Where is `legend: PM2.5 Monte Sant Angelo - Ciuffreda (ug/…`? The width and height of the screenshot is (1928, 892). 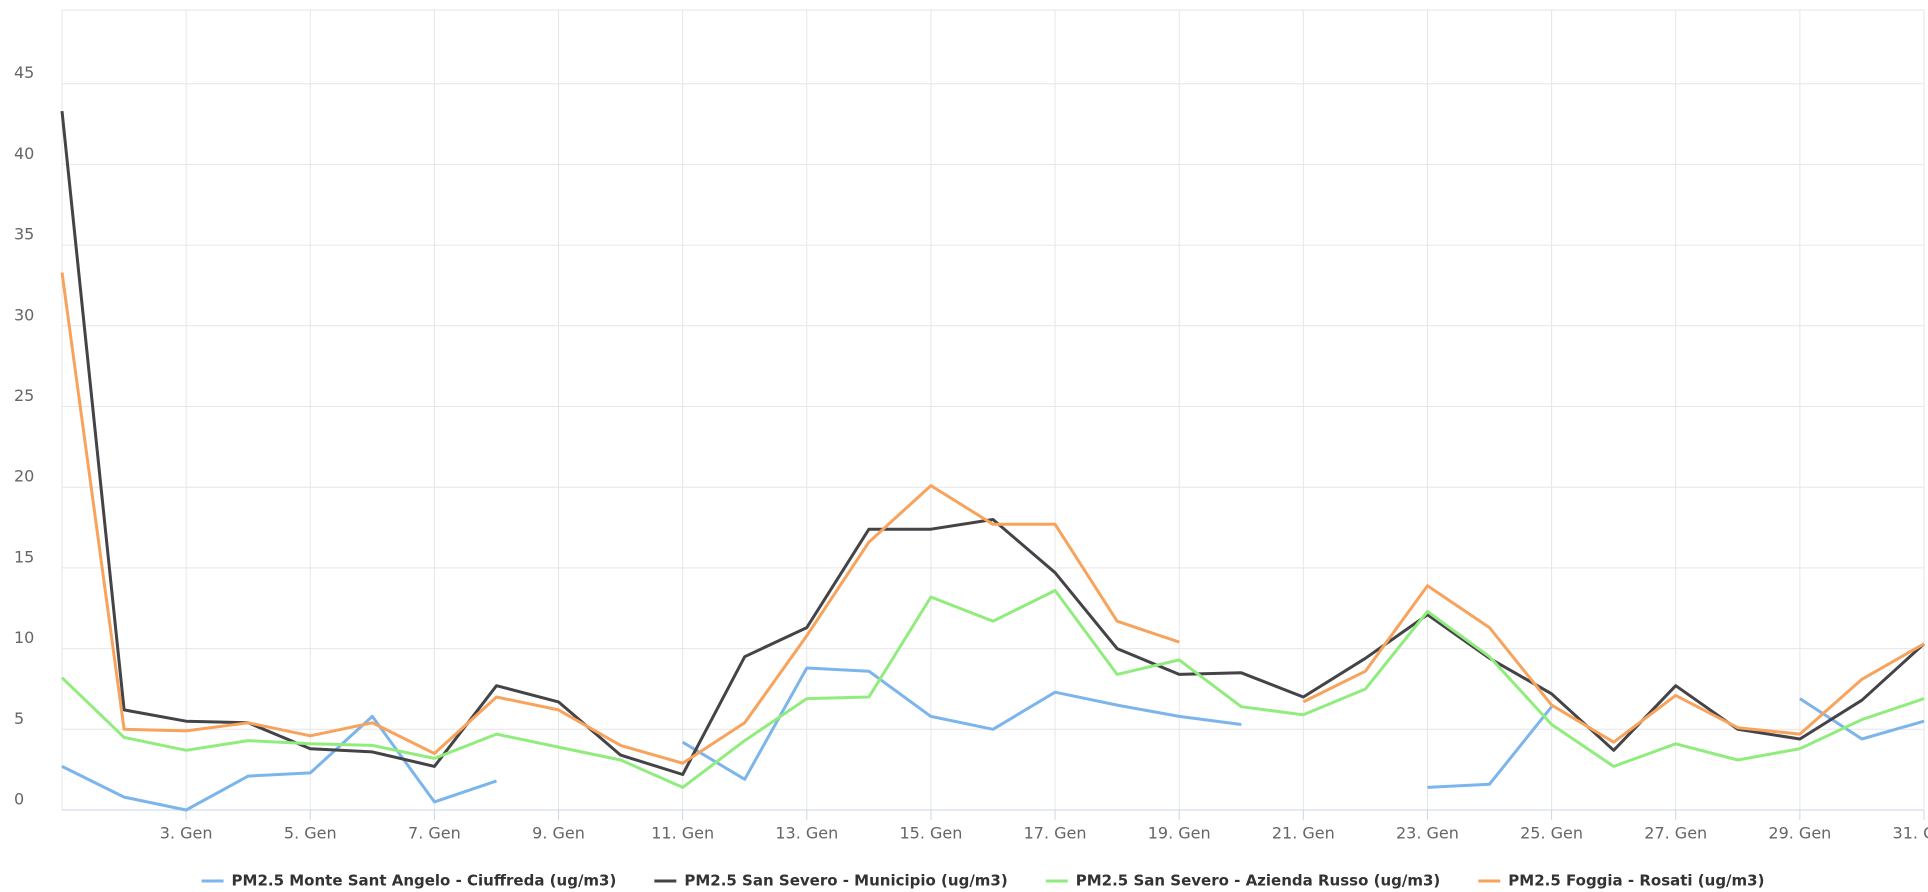
legend: PM2.5 Monte Sant Angelo - Ciuffreda (ug/… is located at coordinates (982, 881).